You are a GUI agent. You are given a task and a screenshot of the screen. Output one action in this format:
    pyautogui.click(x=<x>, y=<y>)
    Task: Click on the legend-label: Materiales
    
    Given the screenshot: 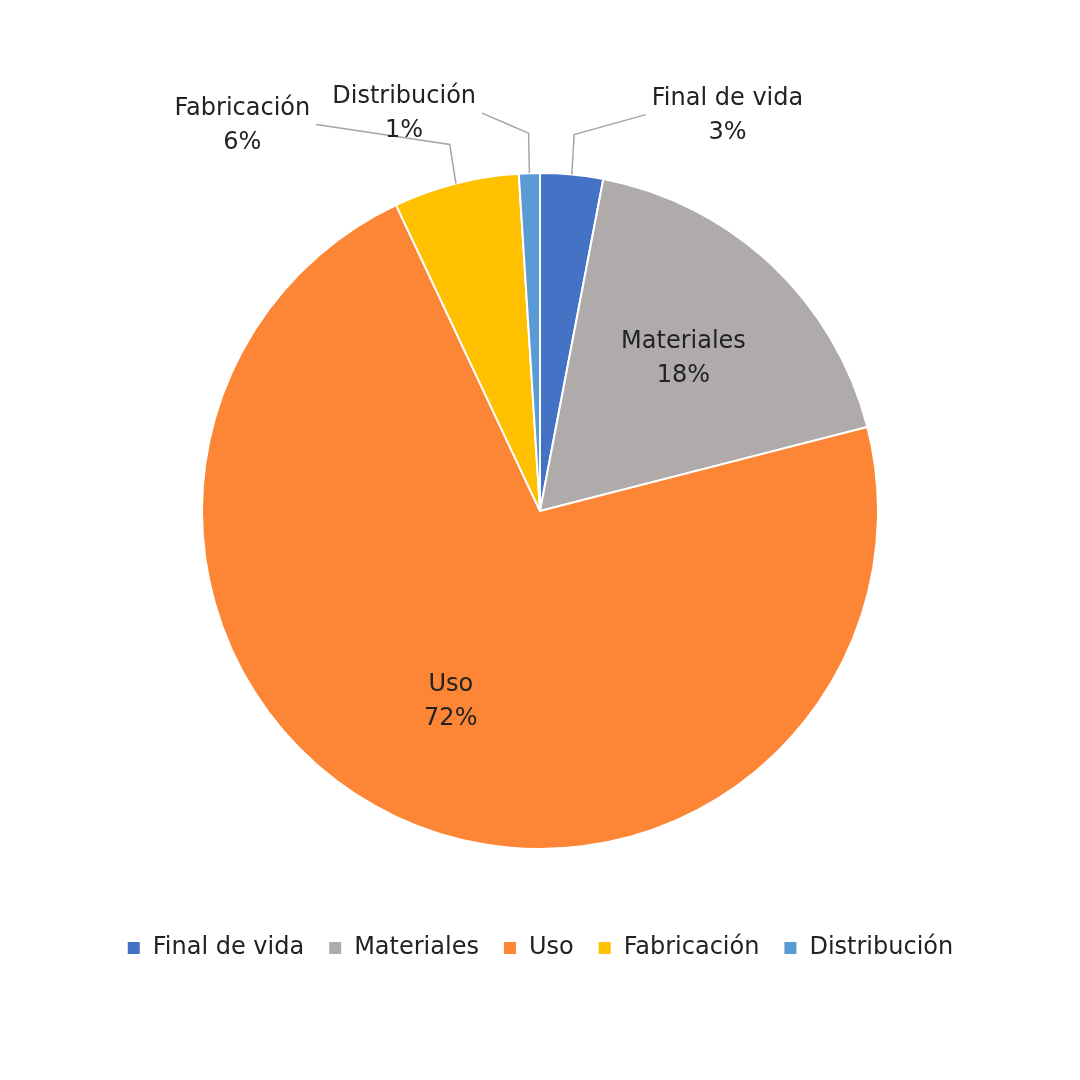 What is the action you would take?
    pyautogui.click(x=416, y=946)
    